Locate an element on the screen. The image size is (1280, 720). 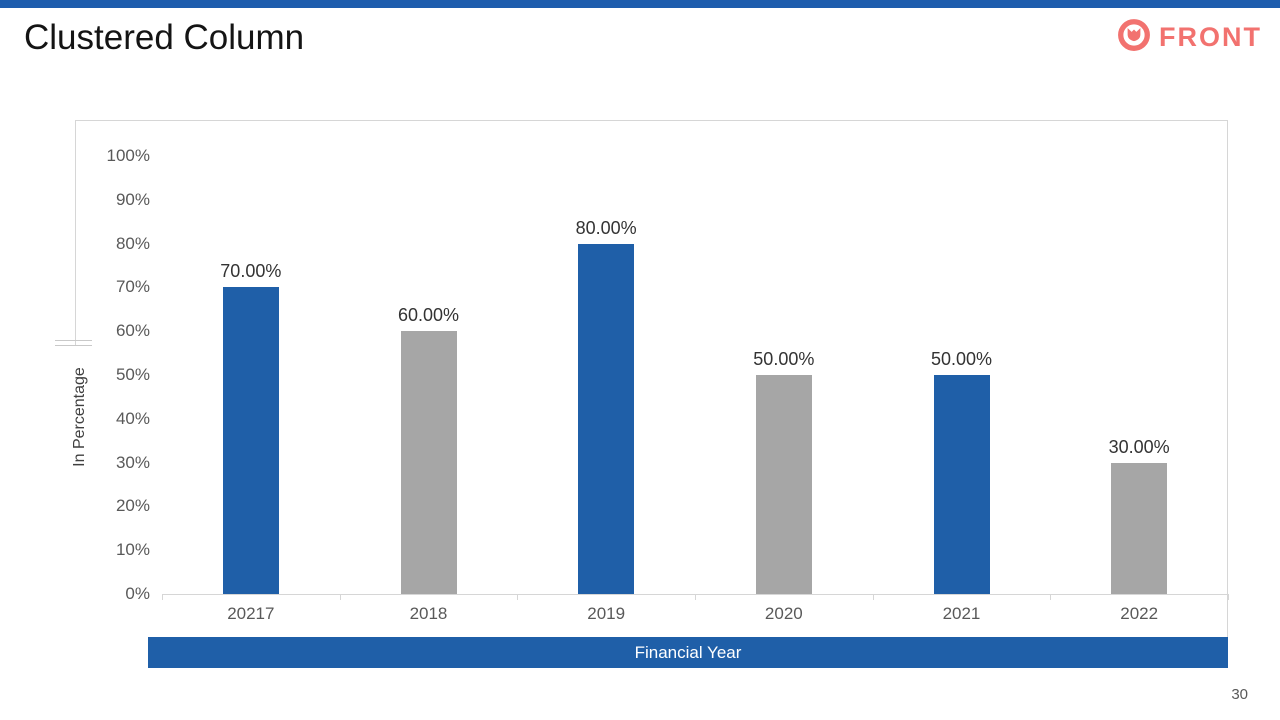
x-category-label: 20217 is located at coordinates (251, 613).